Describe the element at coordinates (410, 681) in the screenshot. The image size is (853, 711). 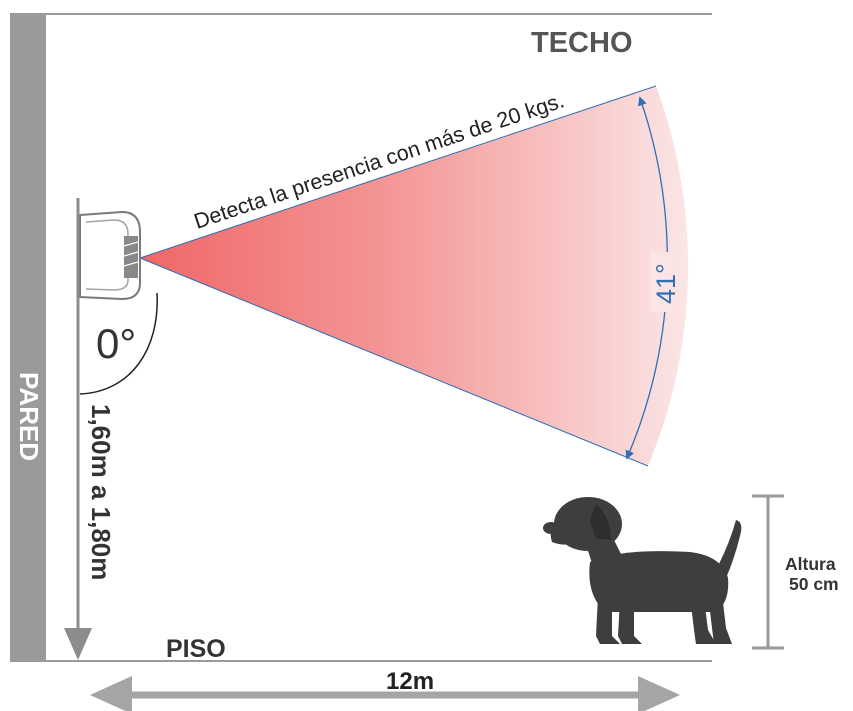
I see `range-label: 12m` at that location.